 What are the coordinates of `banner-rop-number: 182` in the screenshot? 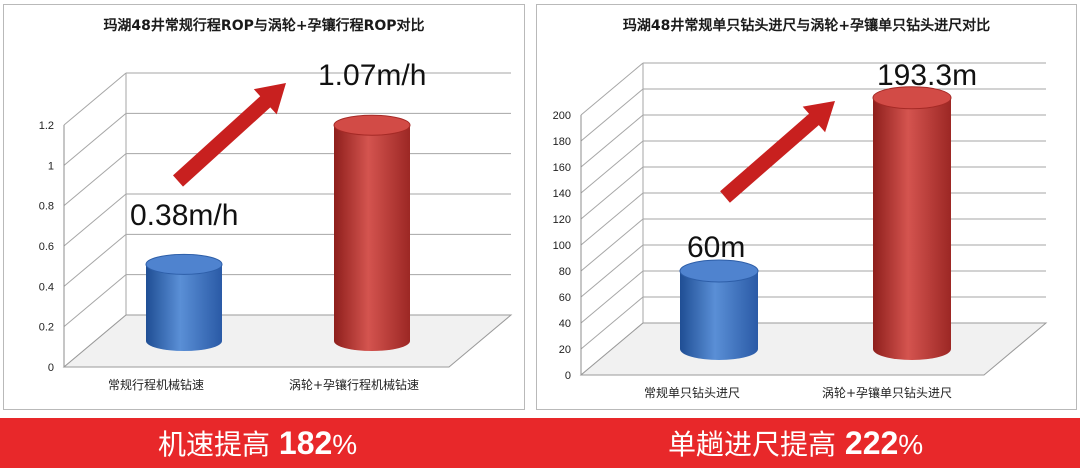 It's located at (305, 443).